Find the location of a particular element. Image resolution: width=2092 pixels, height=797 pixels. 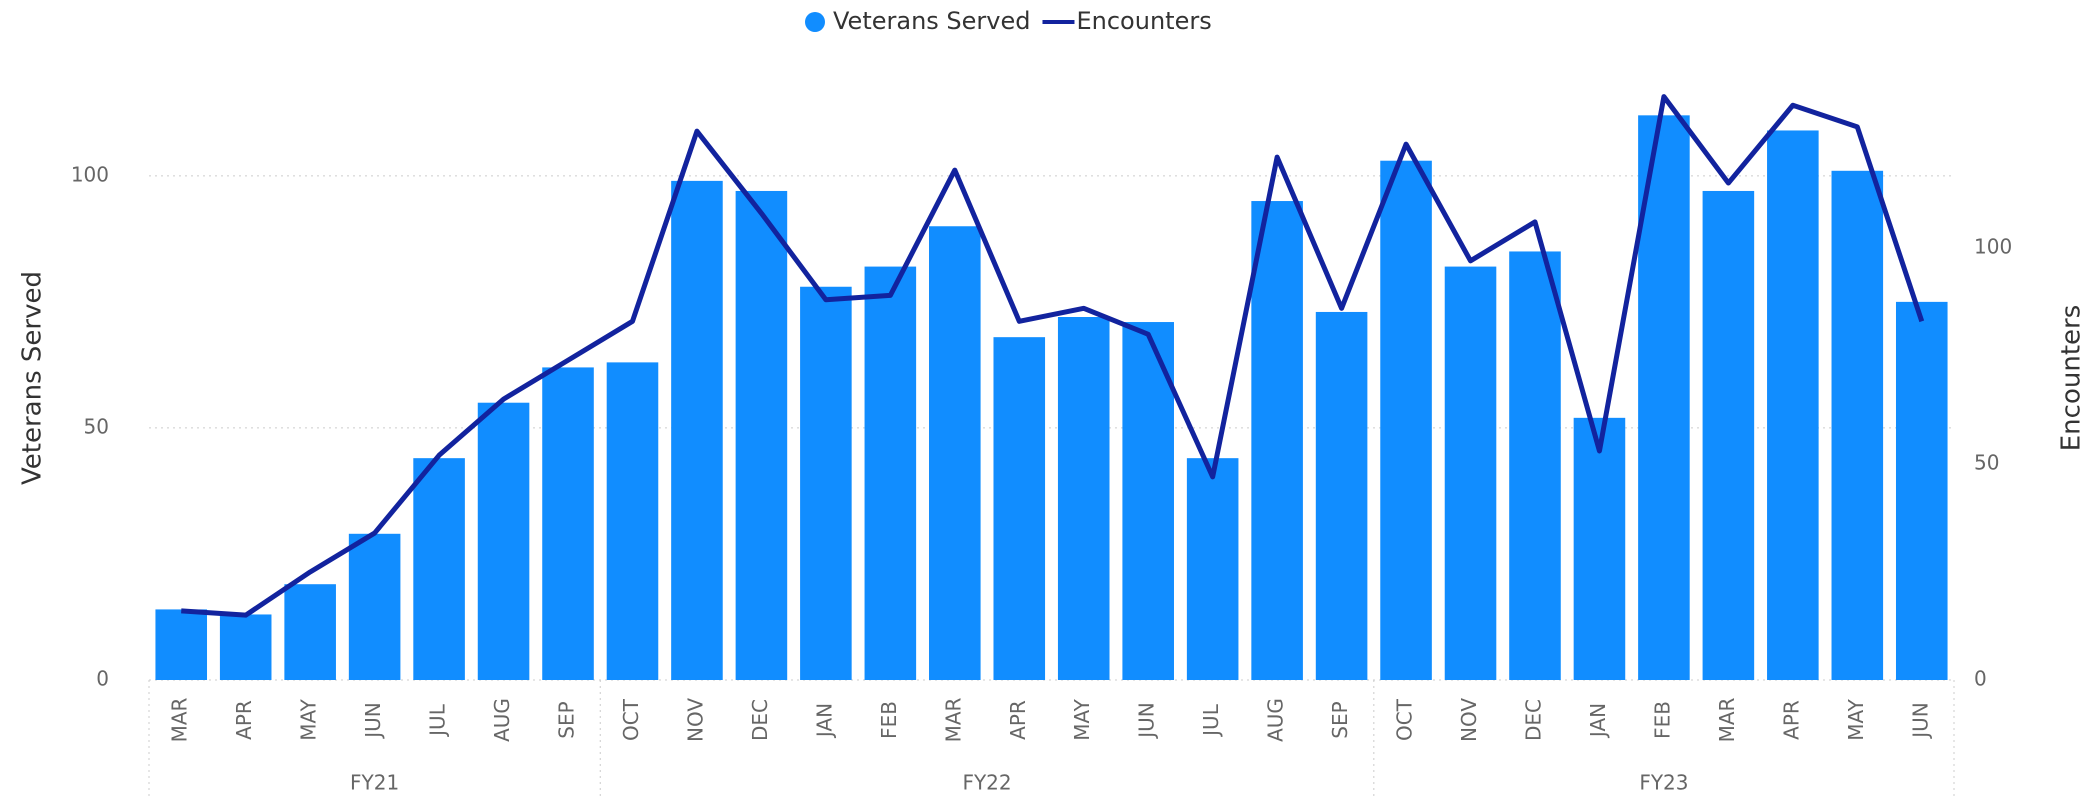

legend-swatch is located at coordinates (815, 22).